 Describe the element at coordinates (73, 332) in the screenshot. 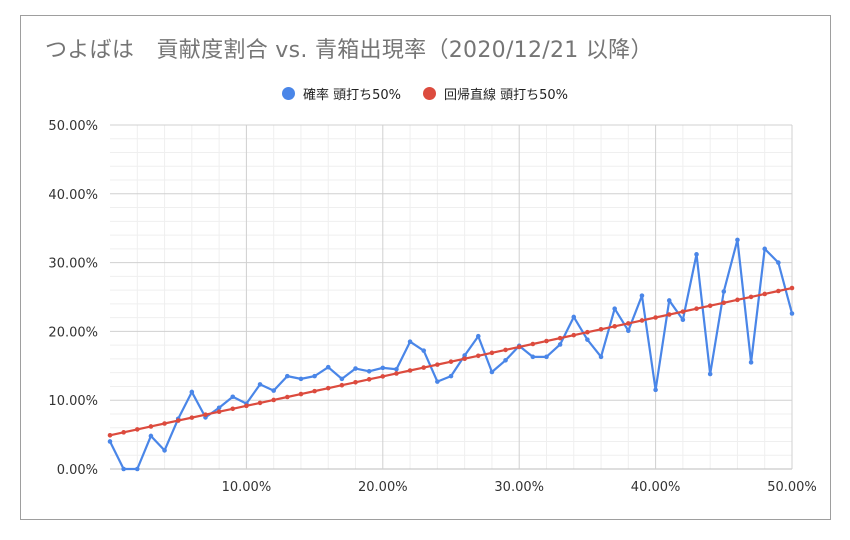

I see `y-tick-label: 20.00%` at that location.